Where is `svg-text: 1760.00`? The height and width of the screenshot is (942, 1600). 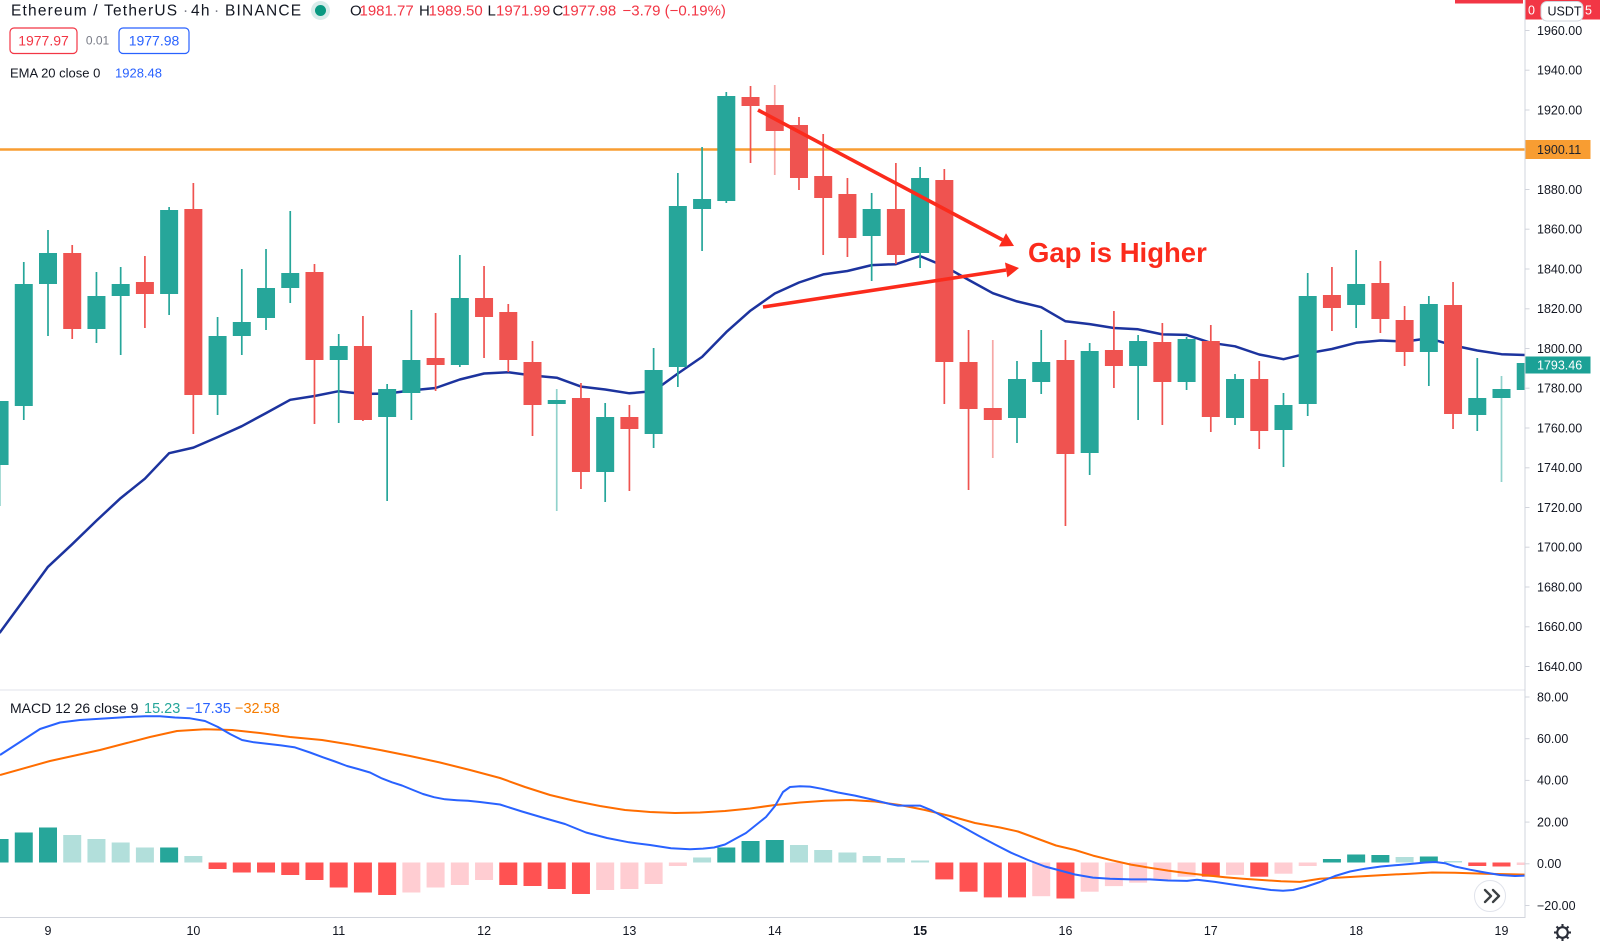 svg-text: 1760.00 is located at coordinates (1559, 428).